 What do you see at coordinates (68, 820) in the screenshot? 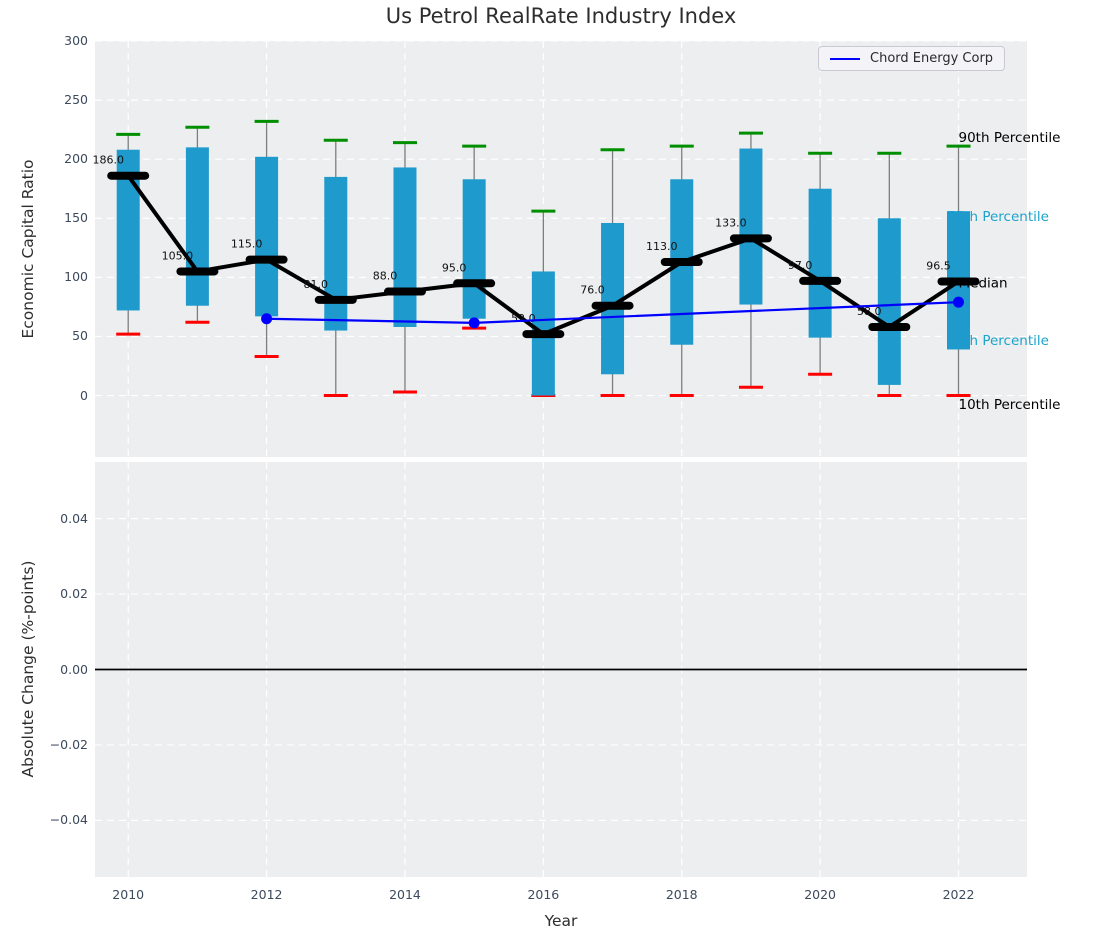
I see `bottom-y-tick-−0.04: −0.04` at bounding box center [68, 820].